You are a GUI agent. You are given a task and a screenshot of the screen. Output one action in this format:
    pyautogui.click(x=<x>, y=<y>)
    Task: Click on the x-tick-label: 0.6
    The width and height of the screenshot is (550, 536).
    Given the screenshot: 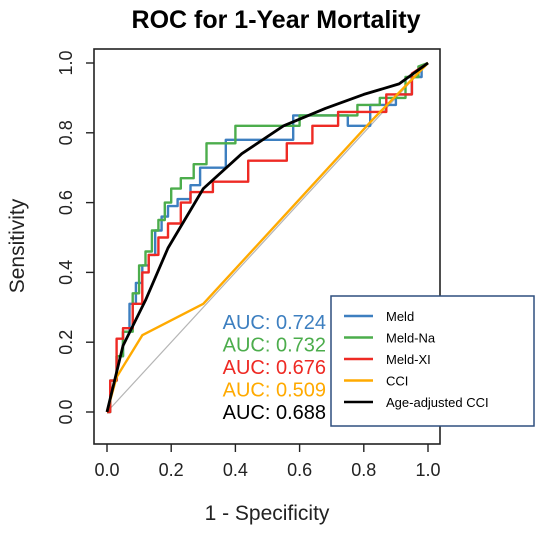 What is the action you would take?
    pyautogui.click(x=299, y=470)
    